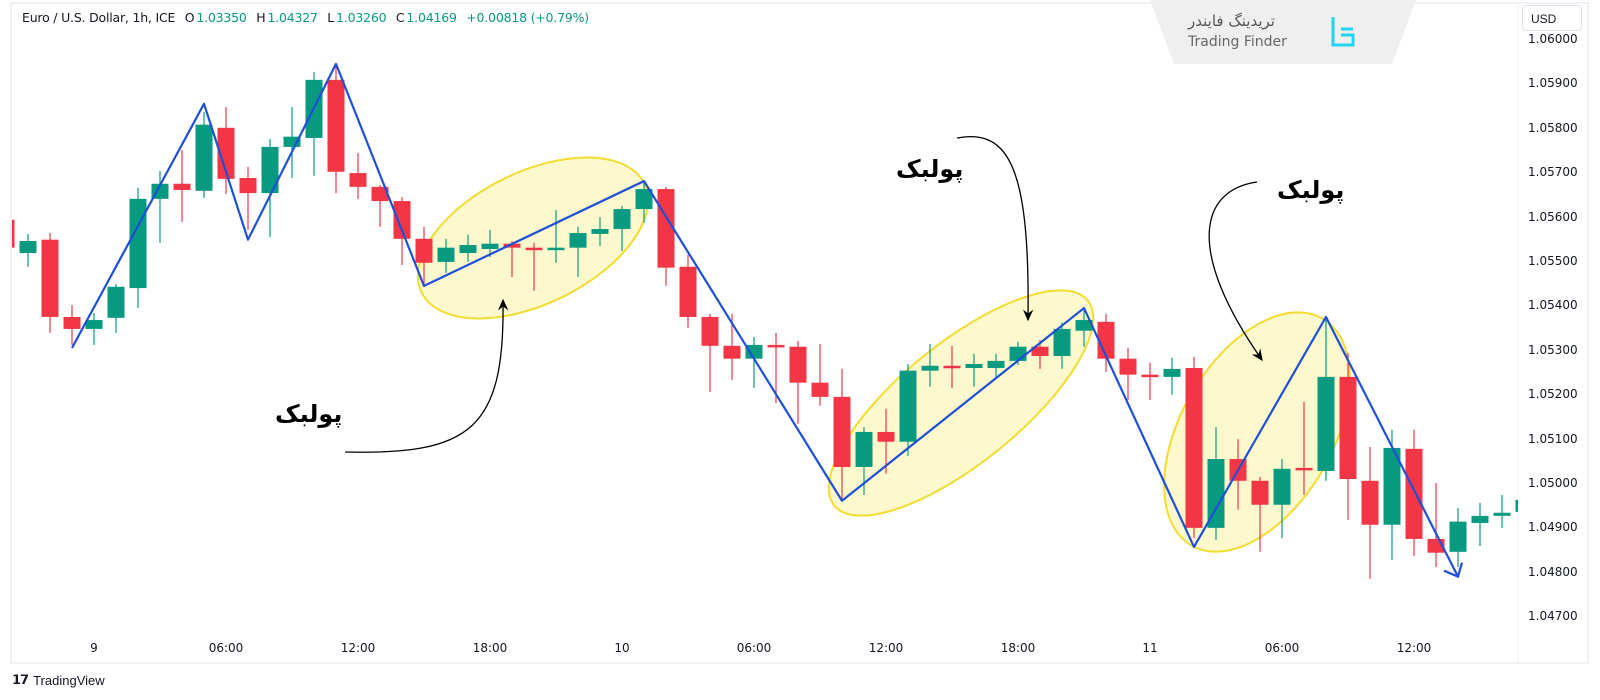 This screenshot has height=700, width=1600. I want to click on pullback-label-2: پولبک, so click(930, 169).